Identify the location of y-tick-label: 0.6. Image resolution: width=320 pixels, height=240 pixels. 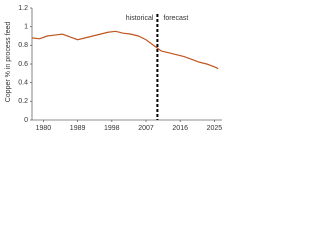
(23, 64).